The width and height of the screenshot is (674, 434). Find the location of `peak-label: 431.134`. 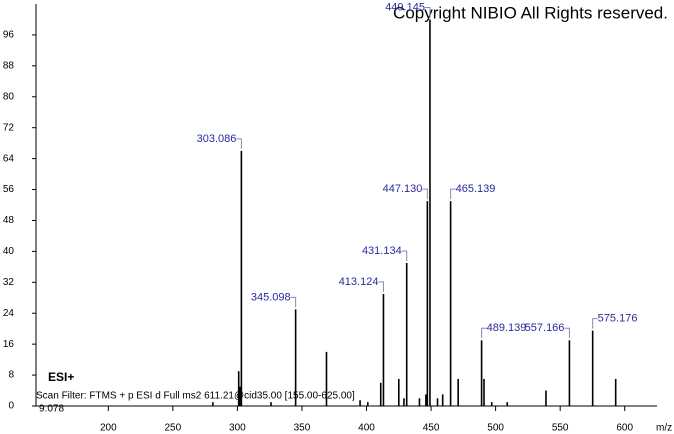

peak-label: 431.134 is located at coordinates (382, 251).